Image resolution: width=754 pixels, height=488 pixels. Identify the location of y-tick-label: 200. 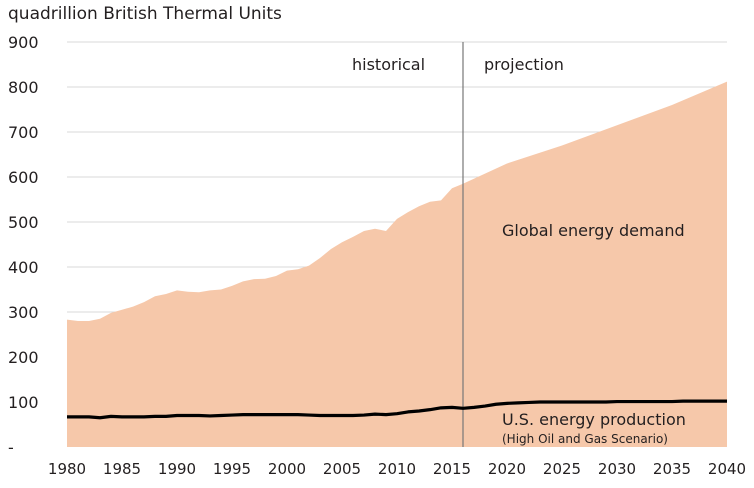
(23, 357).